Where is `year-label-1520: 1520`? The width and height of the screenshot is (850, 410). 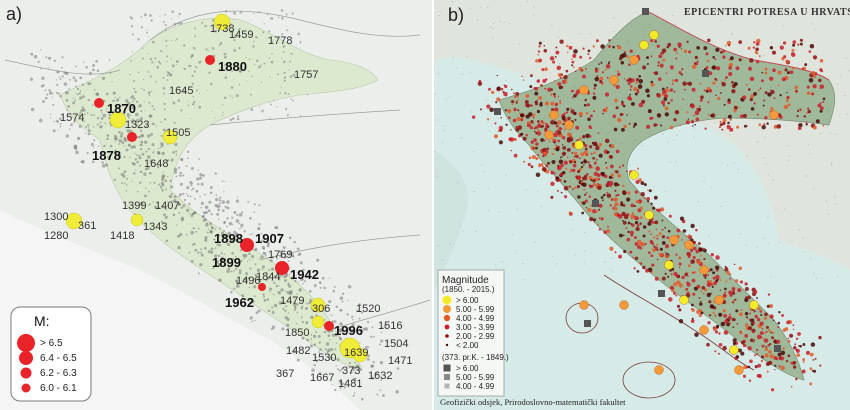
year-label-1520: 1520 is located at coordinates (368, 309).